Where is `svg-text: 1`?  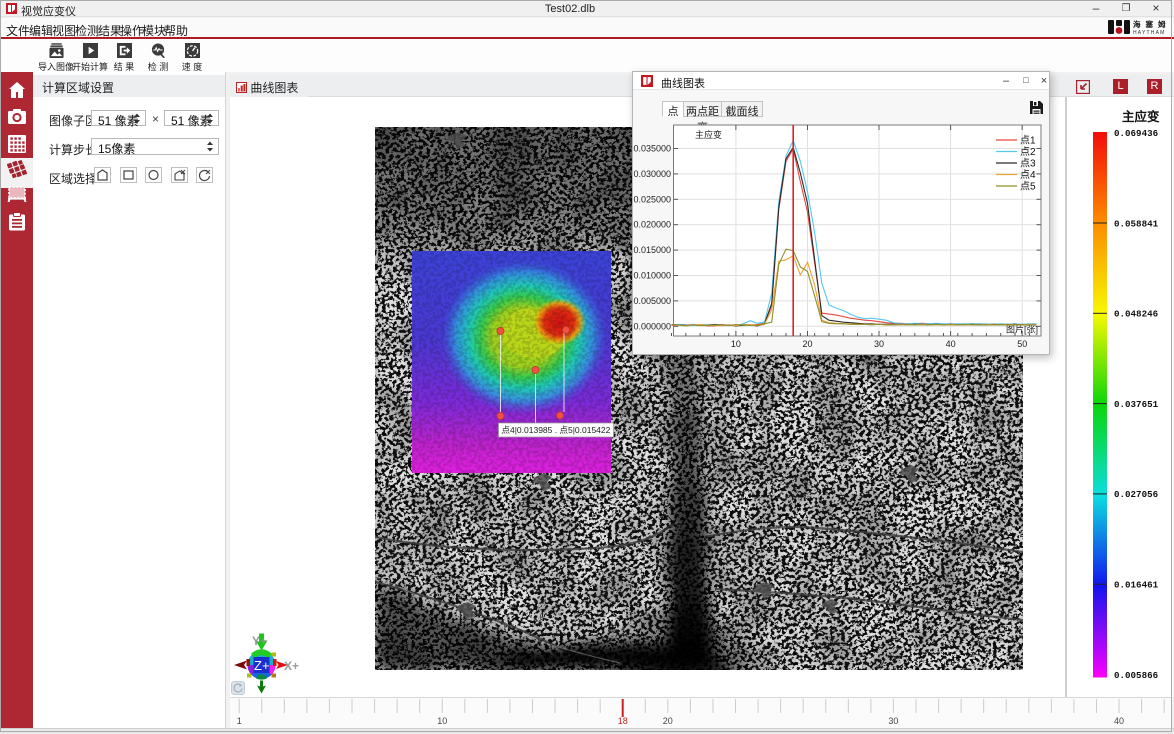 svg-text: 1 is located at coordinates (239, 721).